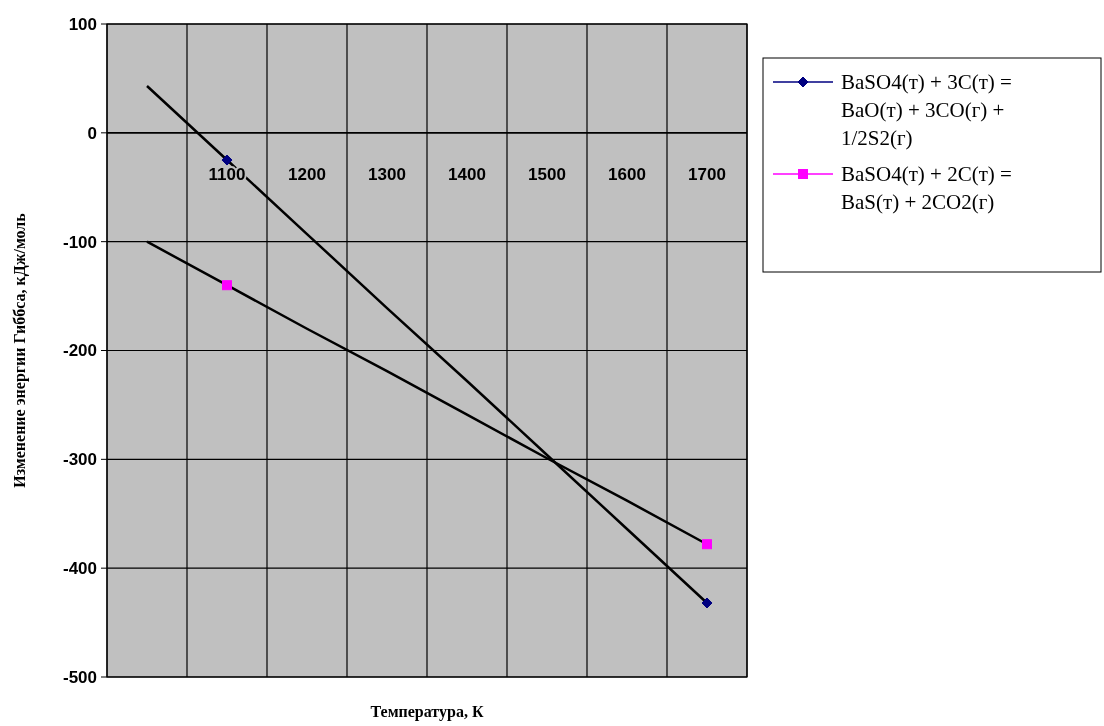 This screenshot has height=726, width=1104. I want to click on x-tick-label: 1600, so click(627, 174).